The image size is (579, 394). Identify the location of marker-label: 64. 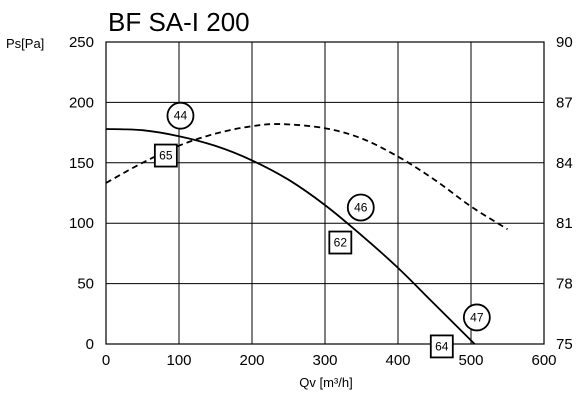
(442, 346).